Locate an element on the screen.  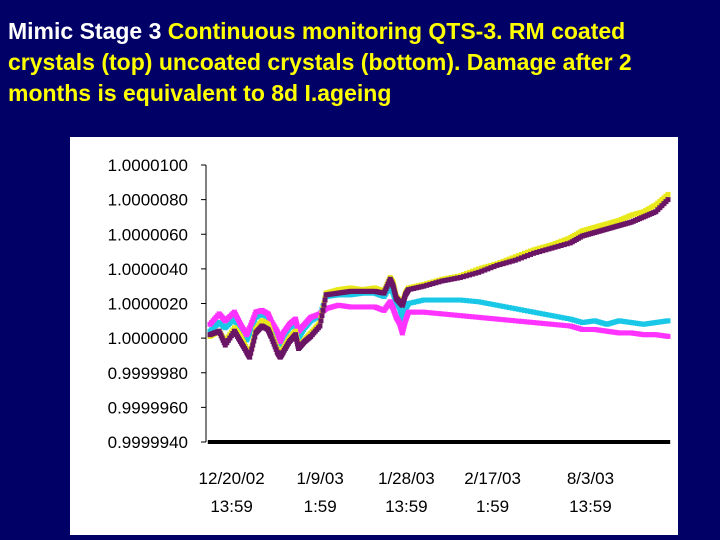
y-tick-label: 1.0000000 is located at coordinates (148, 338).